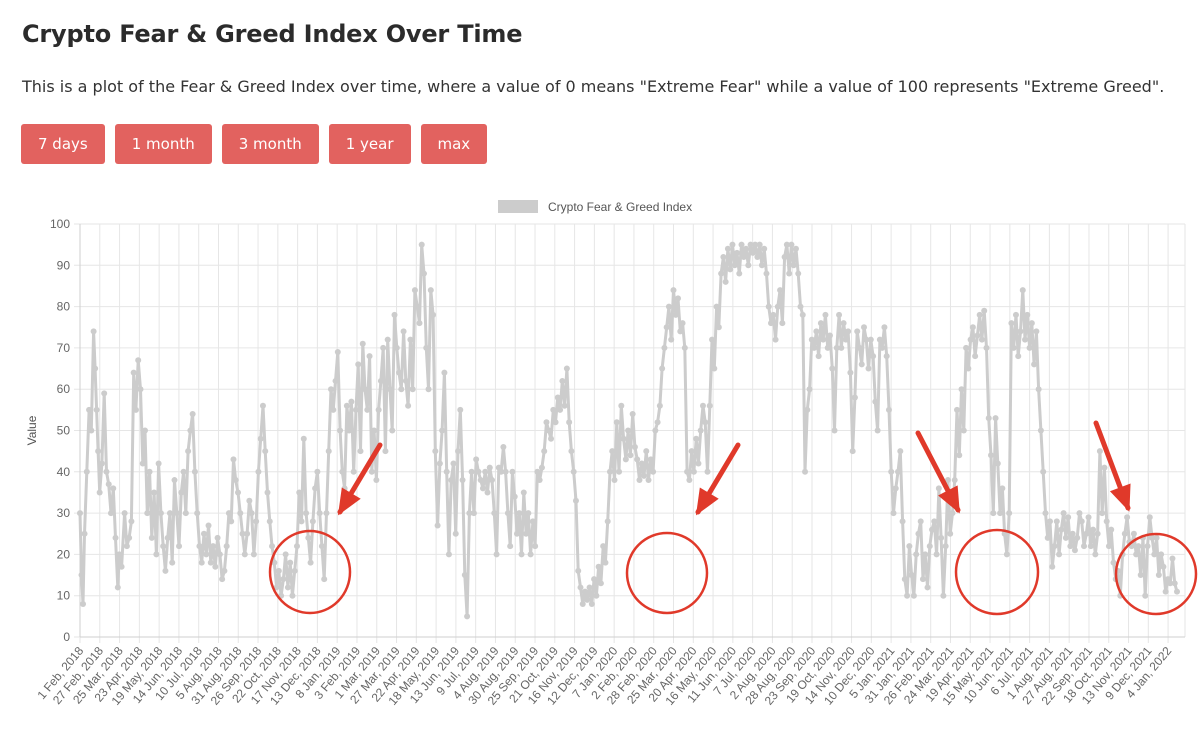 This screenshot has height=731, width=1200. Describe the element at coordinates (64, 554) in the screenshot. I see `y-tick-label: 20` at that location.